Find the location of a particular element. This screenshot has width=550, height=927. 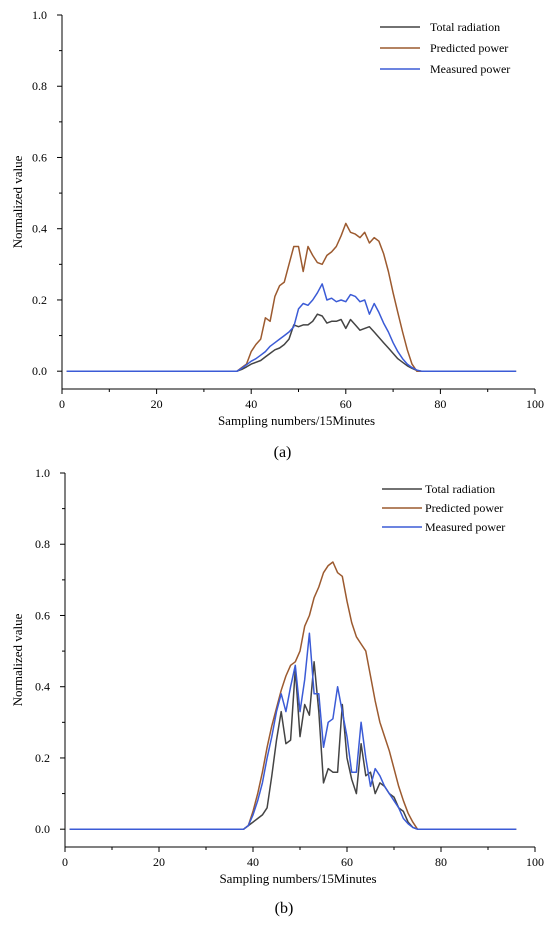

series-line-predicted-power is located at coordinates (291, 297).